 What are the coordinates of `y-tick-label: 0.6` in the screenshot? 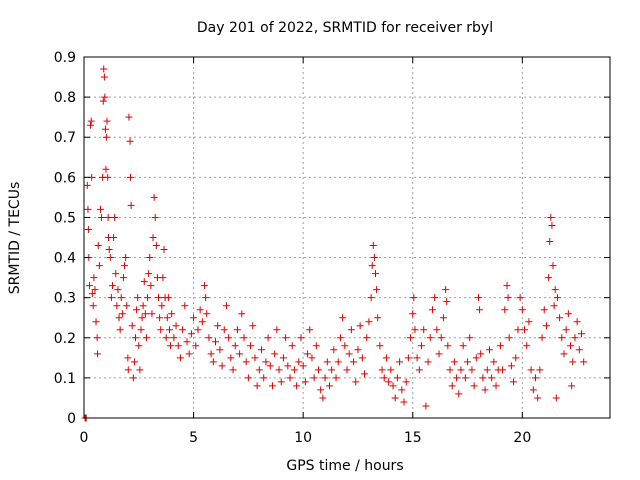 It's located at (65, 178).